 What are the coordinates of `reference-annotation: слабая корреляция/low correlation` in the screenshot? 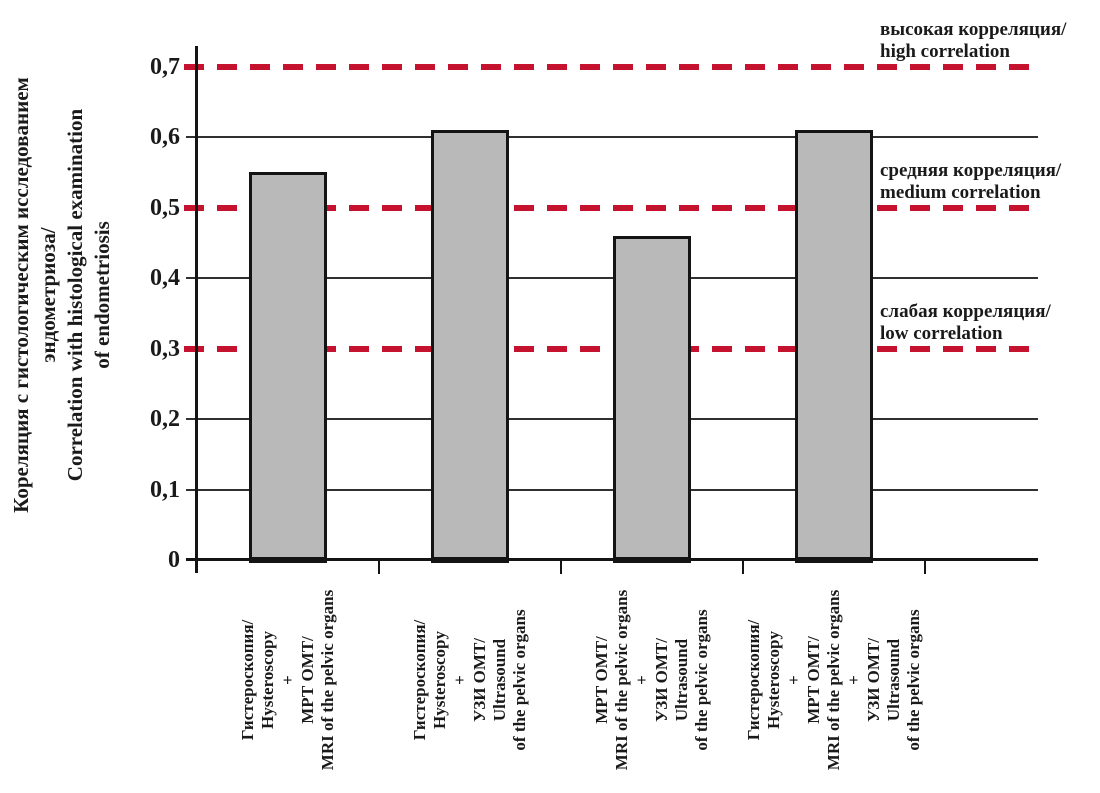 It's located at (990, 323).